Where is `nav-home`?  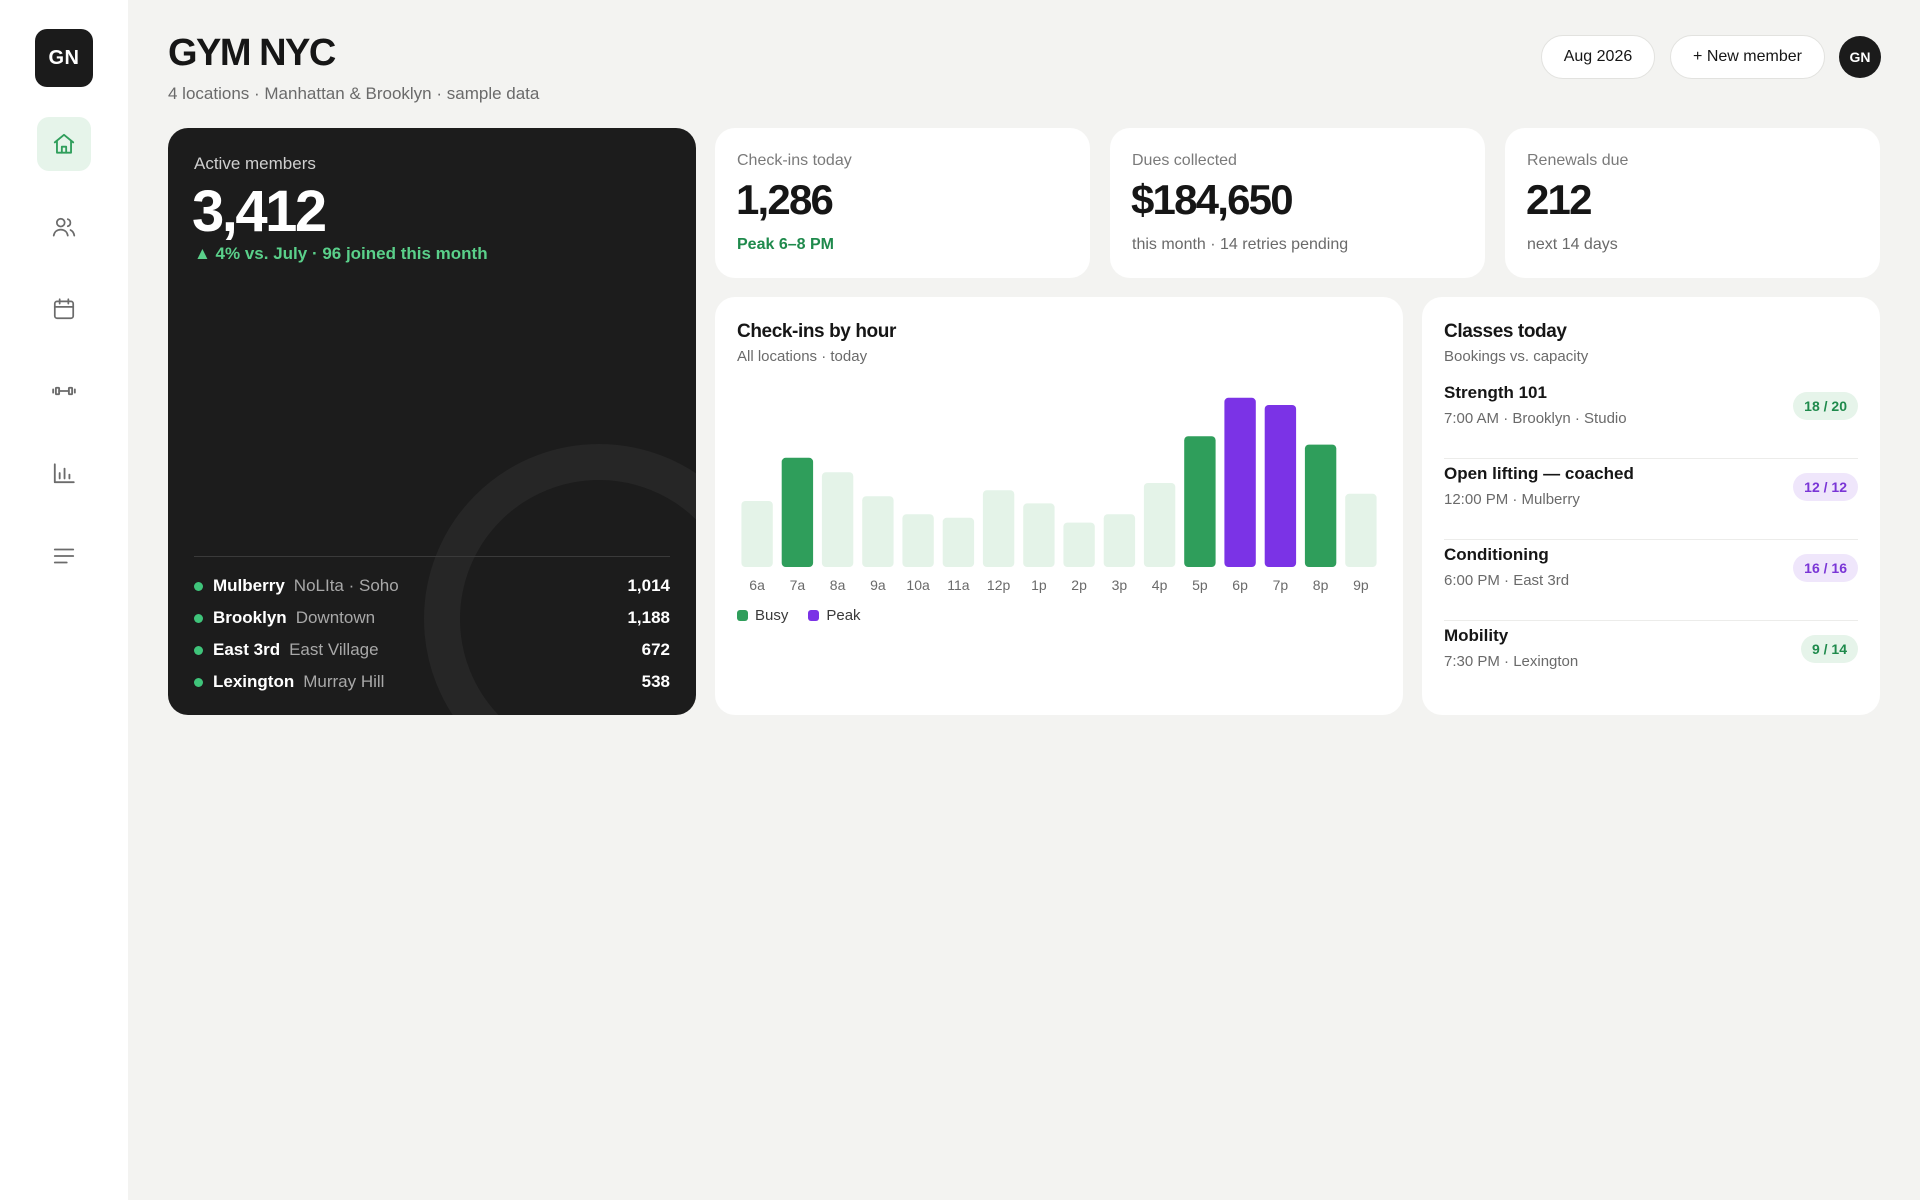
nav-home is located at coordinates (64, 144).